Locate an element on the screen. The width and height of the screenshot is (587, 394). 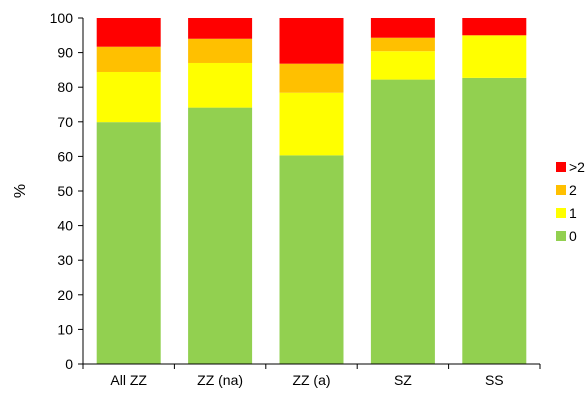
legend-label: >2 is located at coordinates (577, 167).